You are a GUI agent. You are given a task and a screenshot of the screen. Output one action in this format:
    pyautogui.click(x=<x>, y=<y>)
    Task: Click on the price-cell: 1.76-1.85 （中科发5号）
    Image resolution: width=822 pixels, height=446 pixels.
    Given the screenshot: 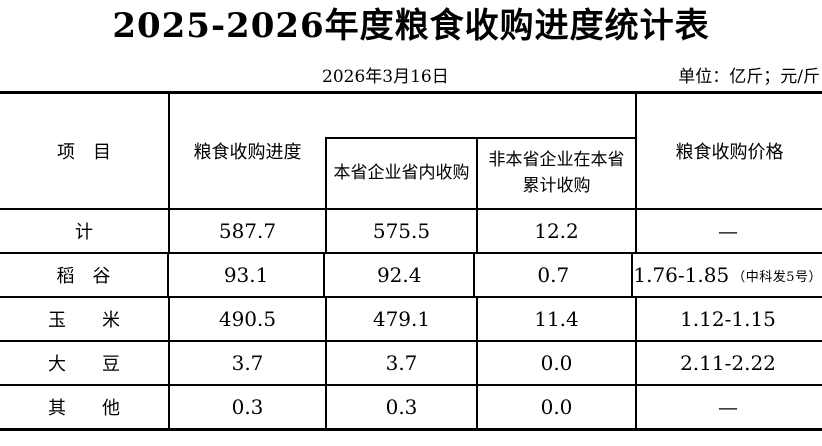 What is the action you would take?
    pyautogui.click(x=726, y=275)
    